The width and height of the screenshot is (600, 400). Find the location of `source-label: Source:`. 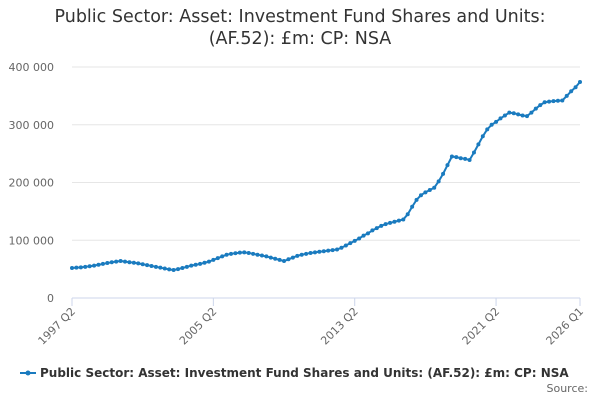

source-label: Source: is located at coordinates (568, 388).